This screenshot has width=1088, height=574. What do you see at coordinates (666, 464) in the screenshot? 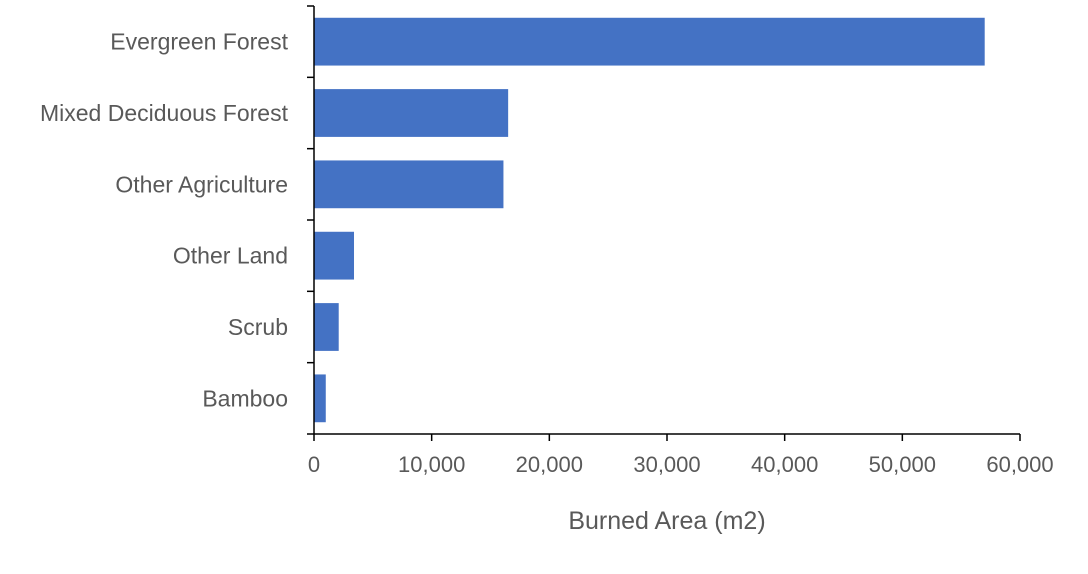
I see `x-tick-label: 30,000` at bounding box center [666, 464].